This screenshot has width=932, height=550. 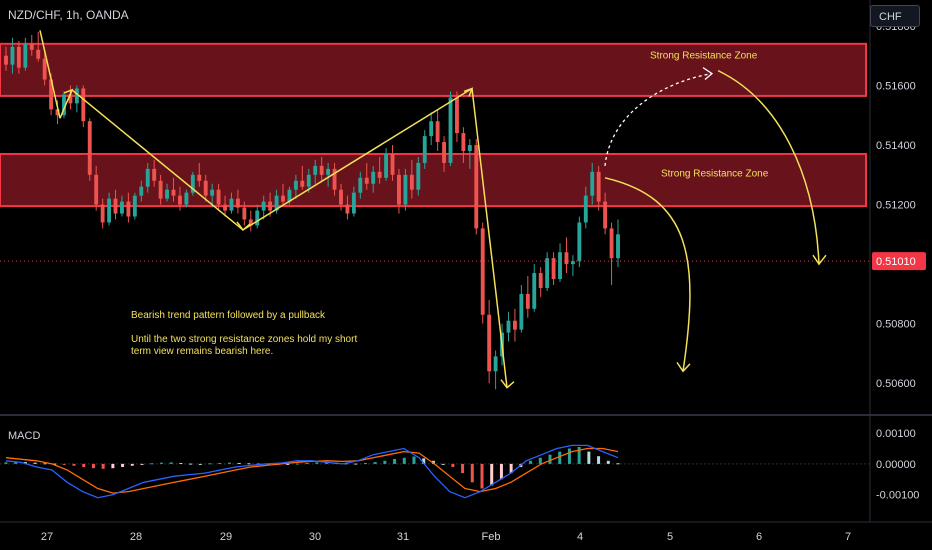 What do you see at coordinates (647, 274) in the screenshot?
I see `projection-arrow` at bounding box center [647, 274].